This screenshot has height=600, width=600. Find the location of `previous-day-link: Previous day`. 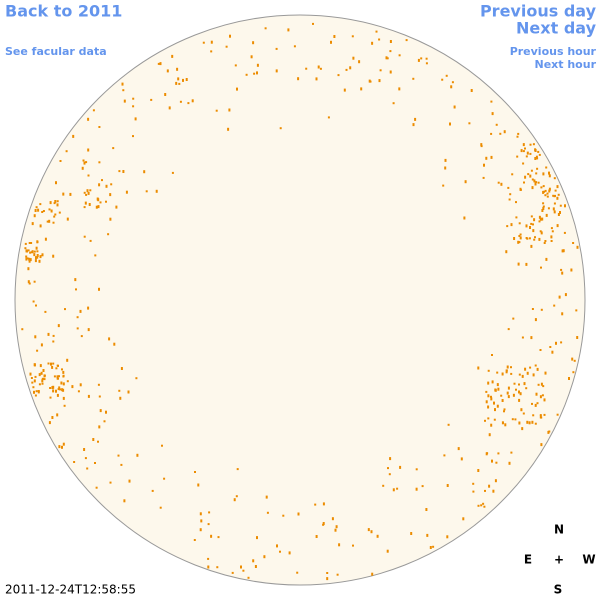

previous-day-link: Previous day is located at coordinates (538, 11).